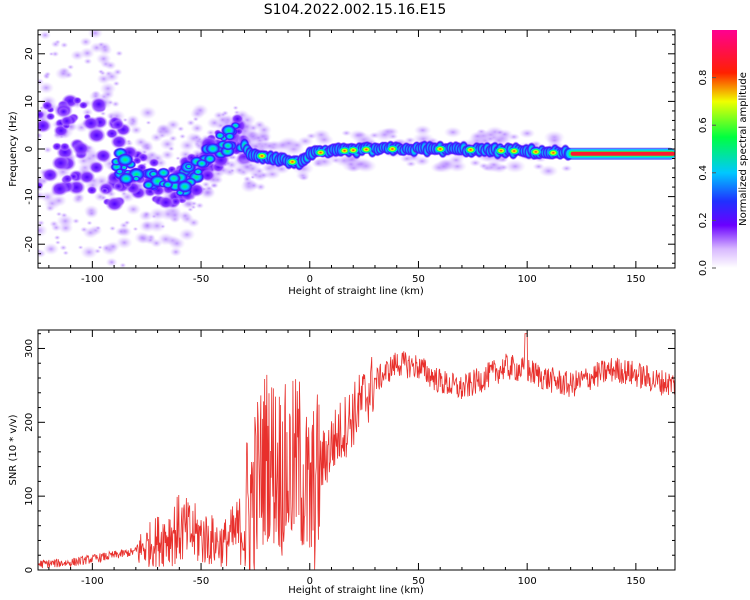 The image size is (750, 600). I want to click on colorbar-tick-label: 0.2, so click(703, 220).